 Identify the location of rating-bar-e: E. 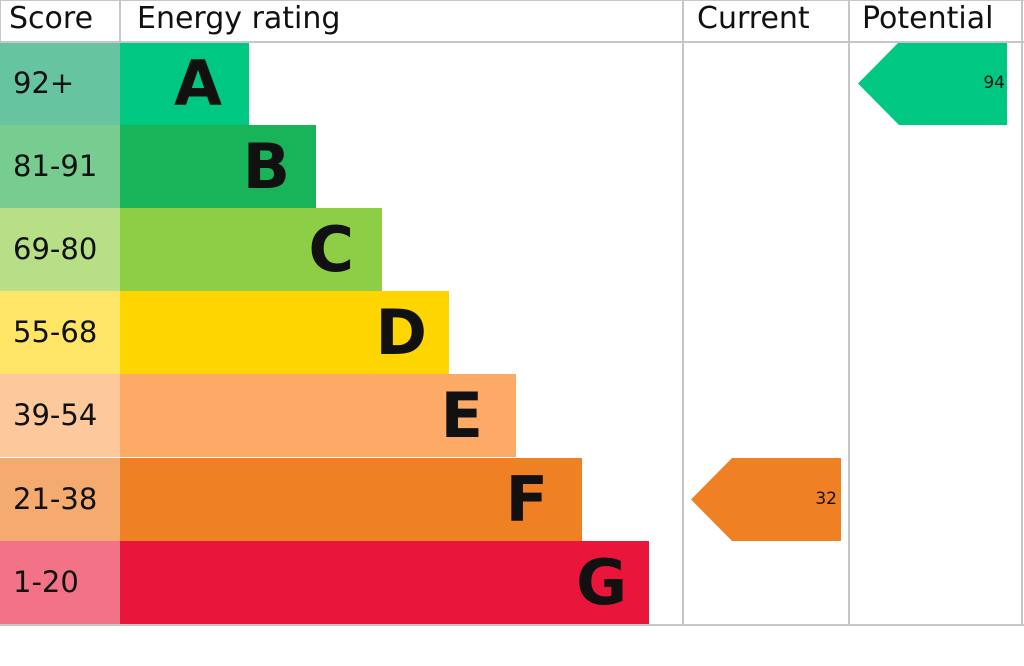
(318, 415).